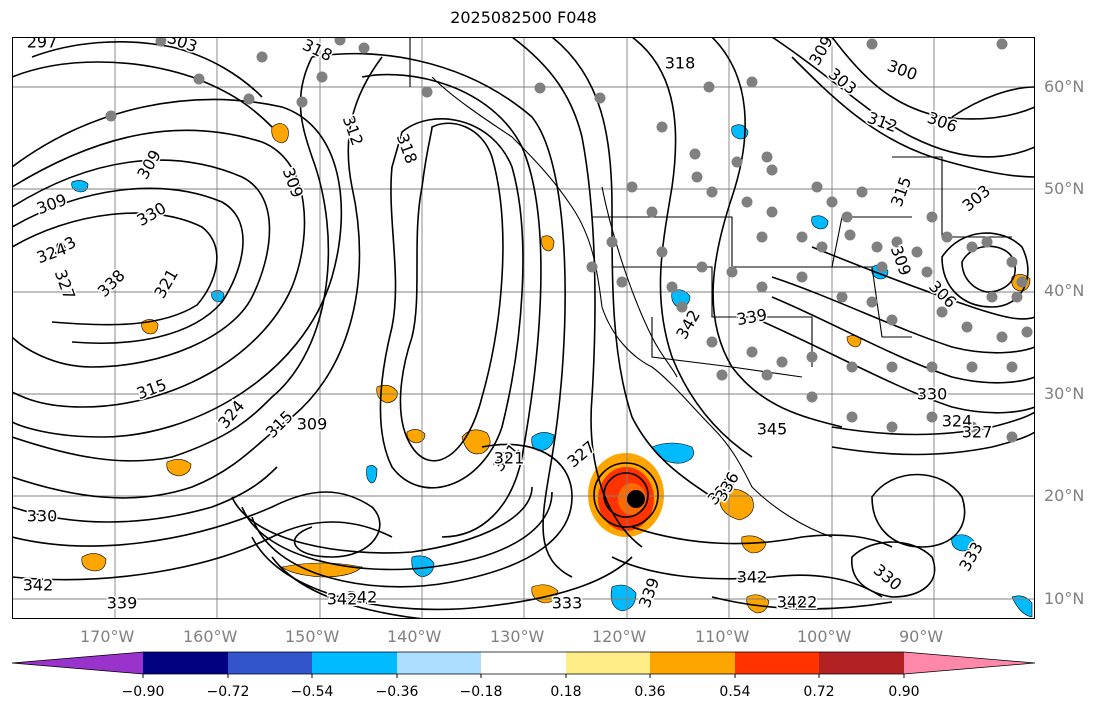 The height and width of the screenshot is (712, 1105). I want to click on lat-label: 40°N, so click(1064, 290).